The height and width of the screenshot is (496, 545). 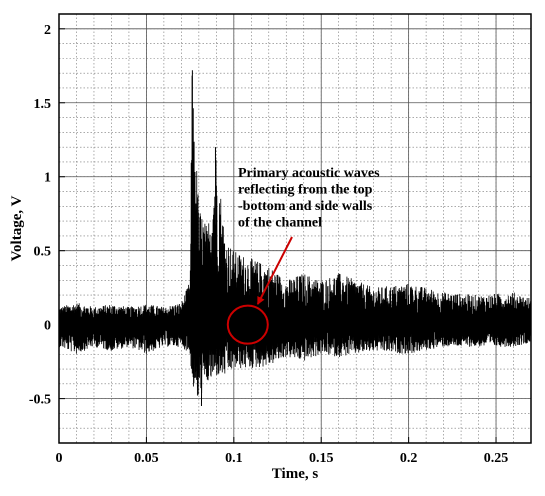 I want to click on y-tick-label: -0.5, so click(x=40, y=400).